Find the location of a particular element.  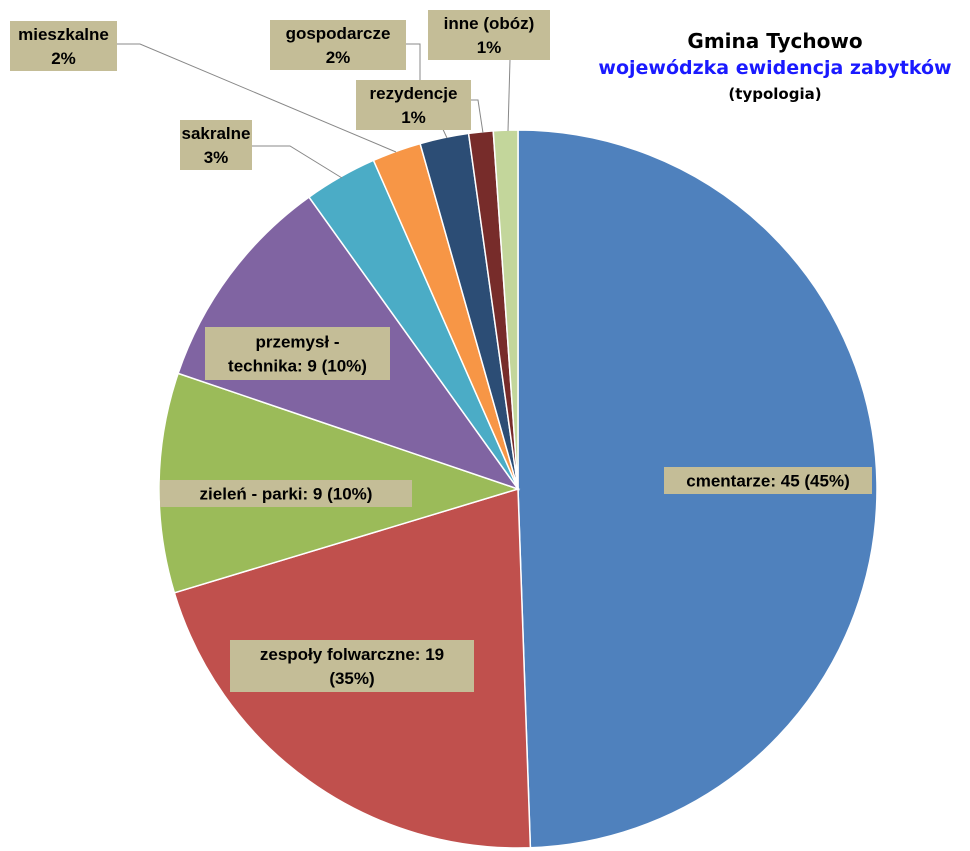

data-label: (35%) is located at coordinates (351, 678).